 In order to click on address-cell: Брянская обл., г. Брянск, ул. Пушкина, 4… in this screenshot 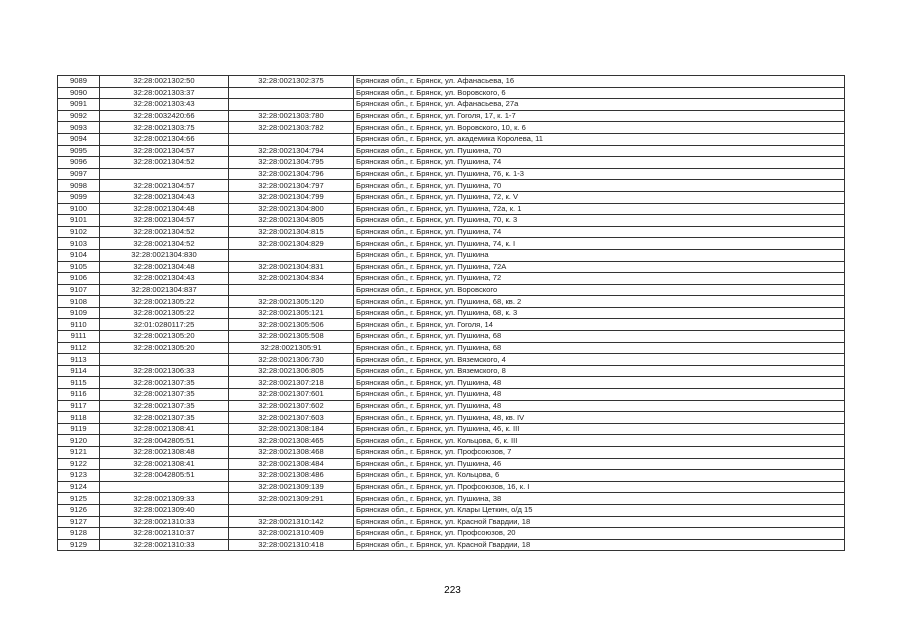, I will do `click(599, 394)`.